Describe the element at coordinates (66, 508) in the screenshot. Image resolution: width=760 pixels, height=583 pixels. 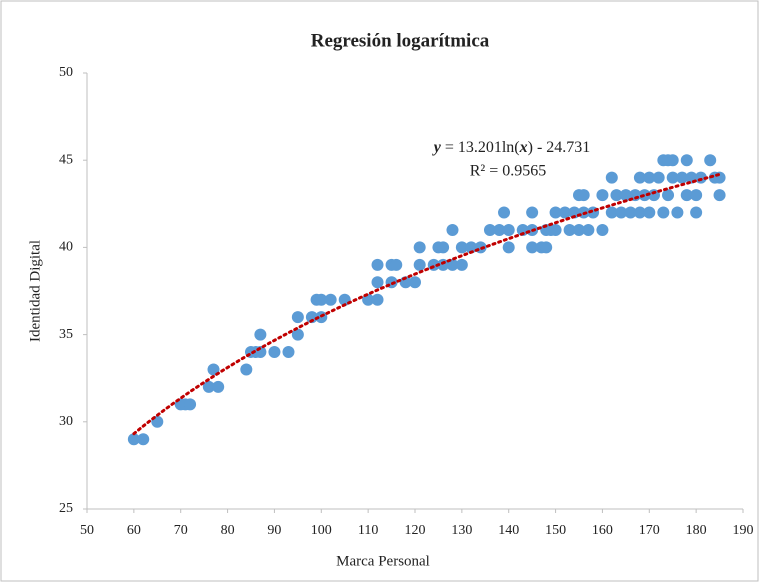
I see `y-tick-label: 25` at that location.